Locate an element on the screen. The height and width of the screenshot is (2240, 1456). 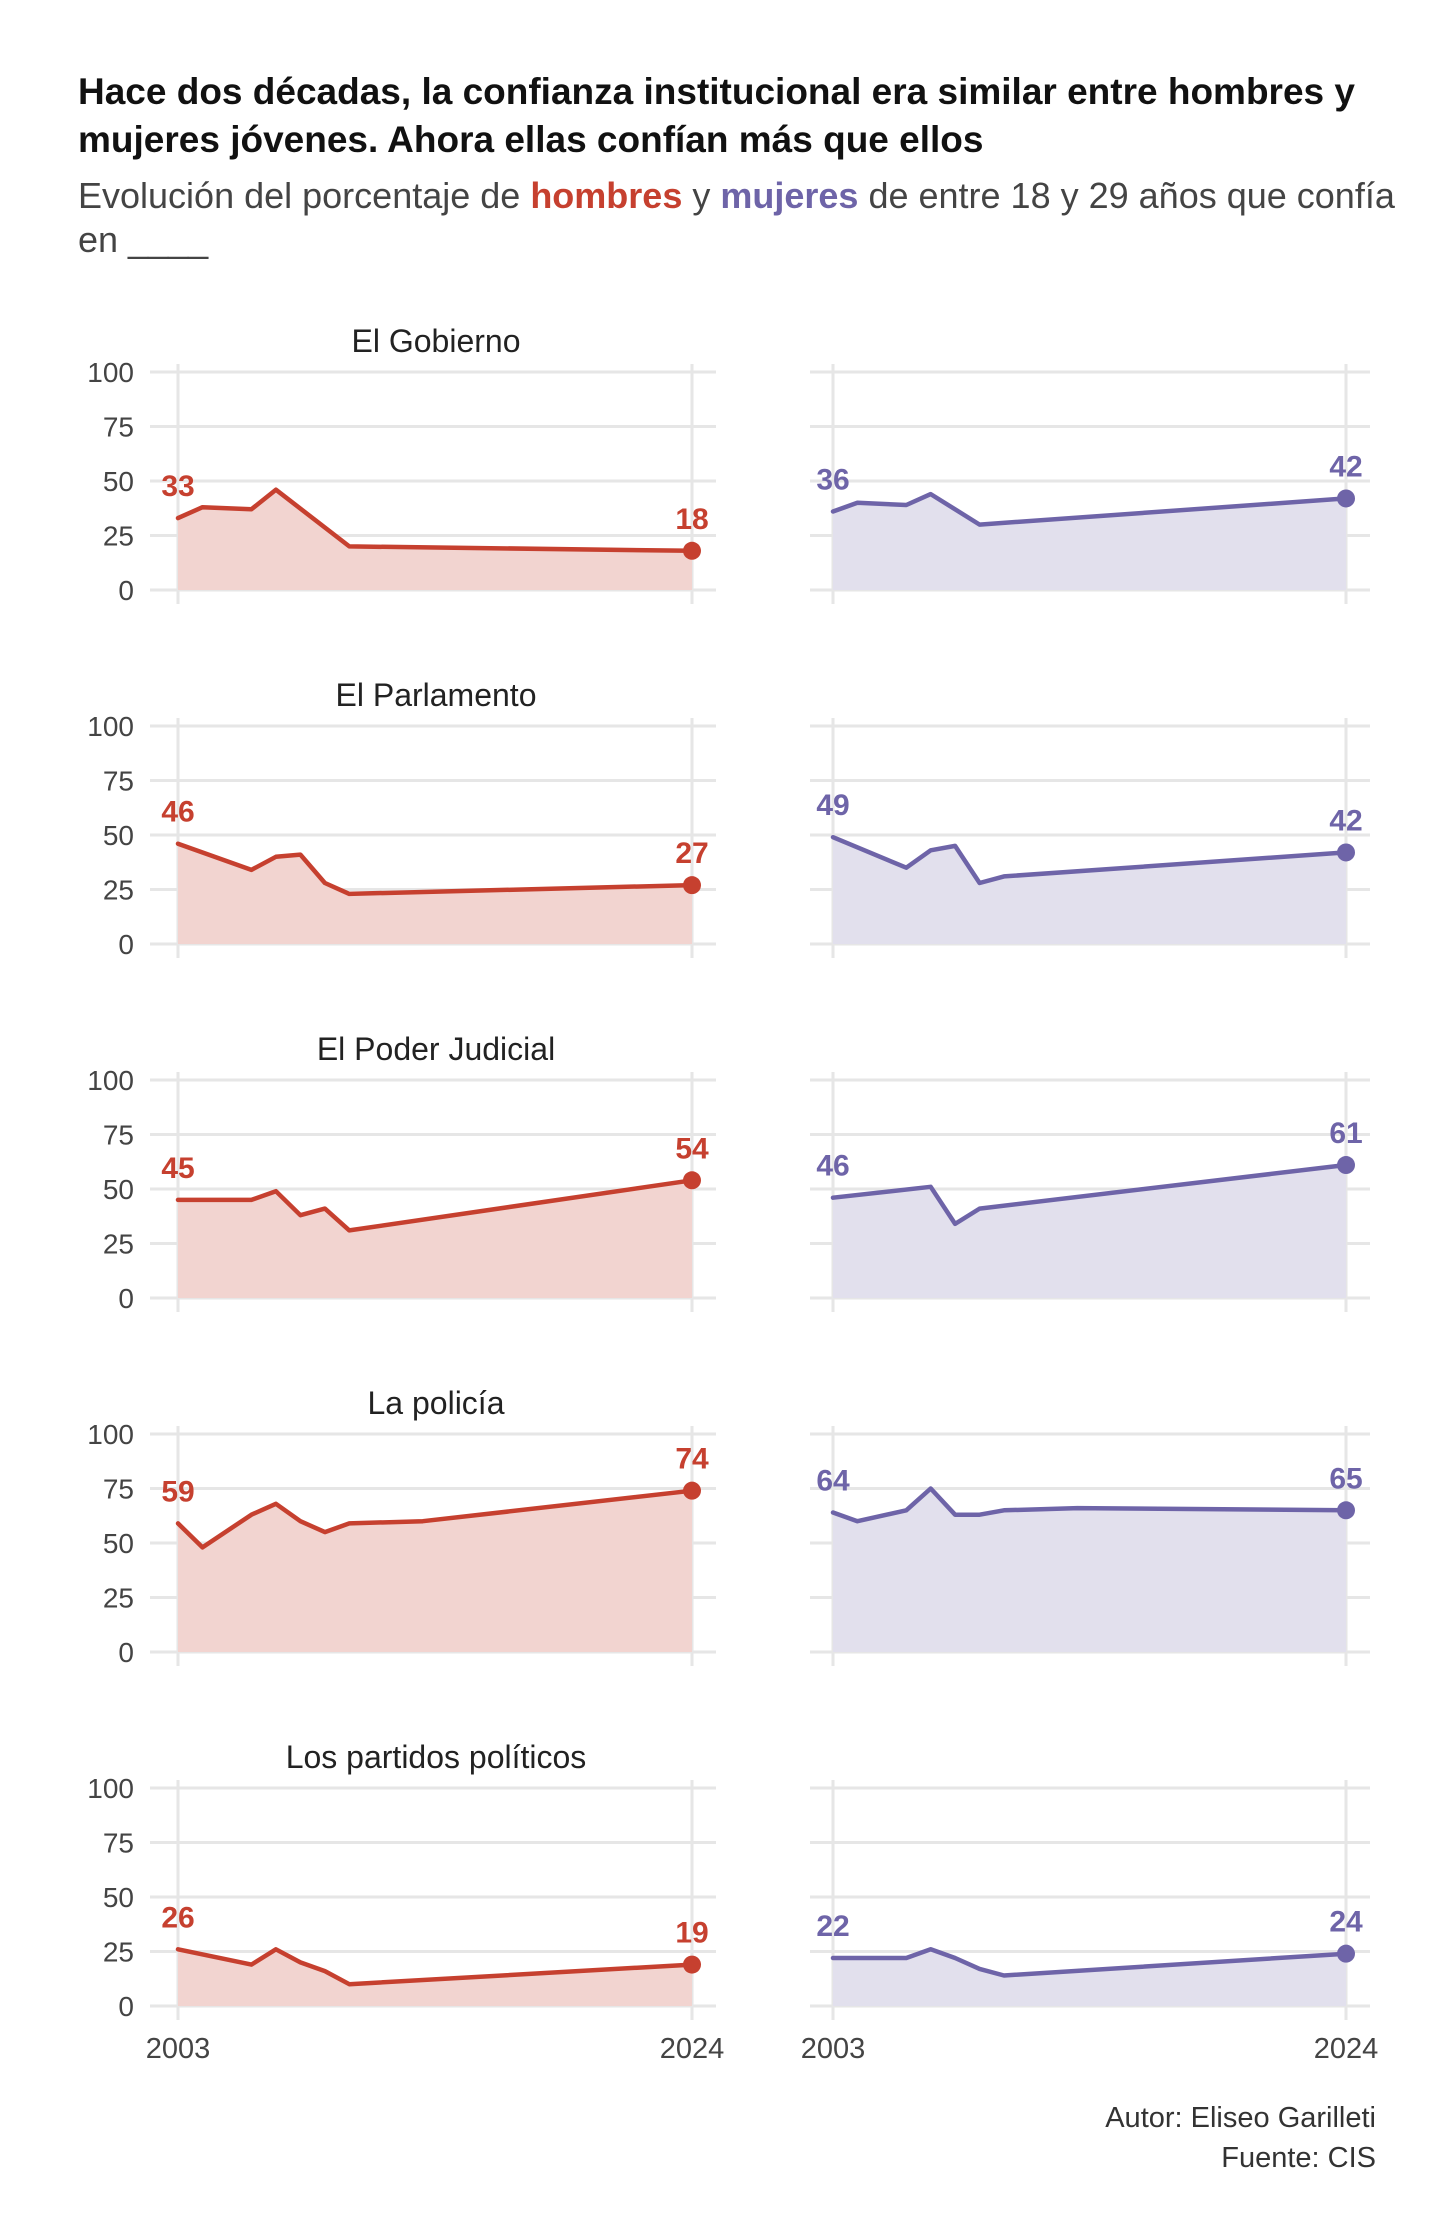
men-start-label: 46 is located at coordinates (177, 812).